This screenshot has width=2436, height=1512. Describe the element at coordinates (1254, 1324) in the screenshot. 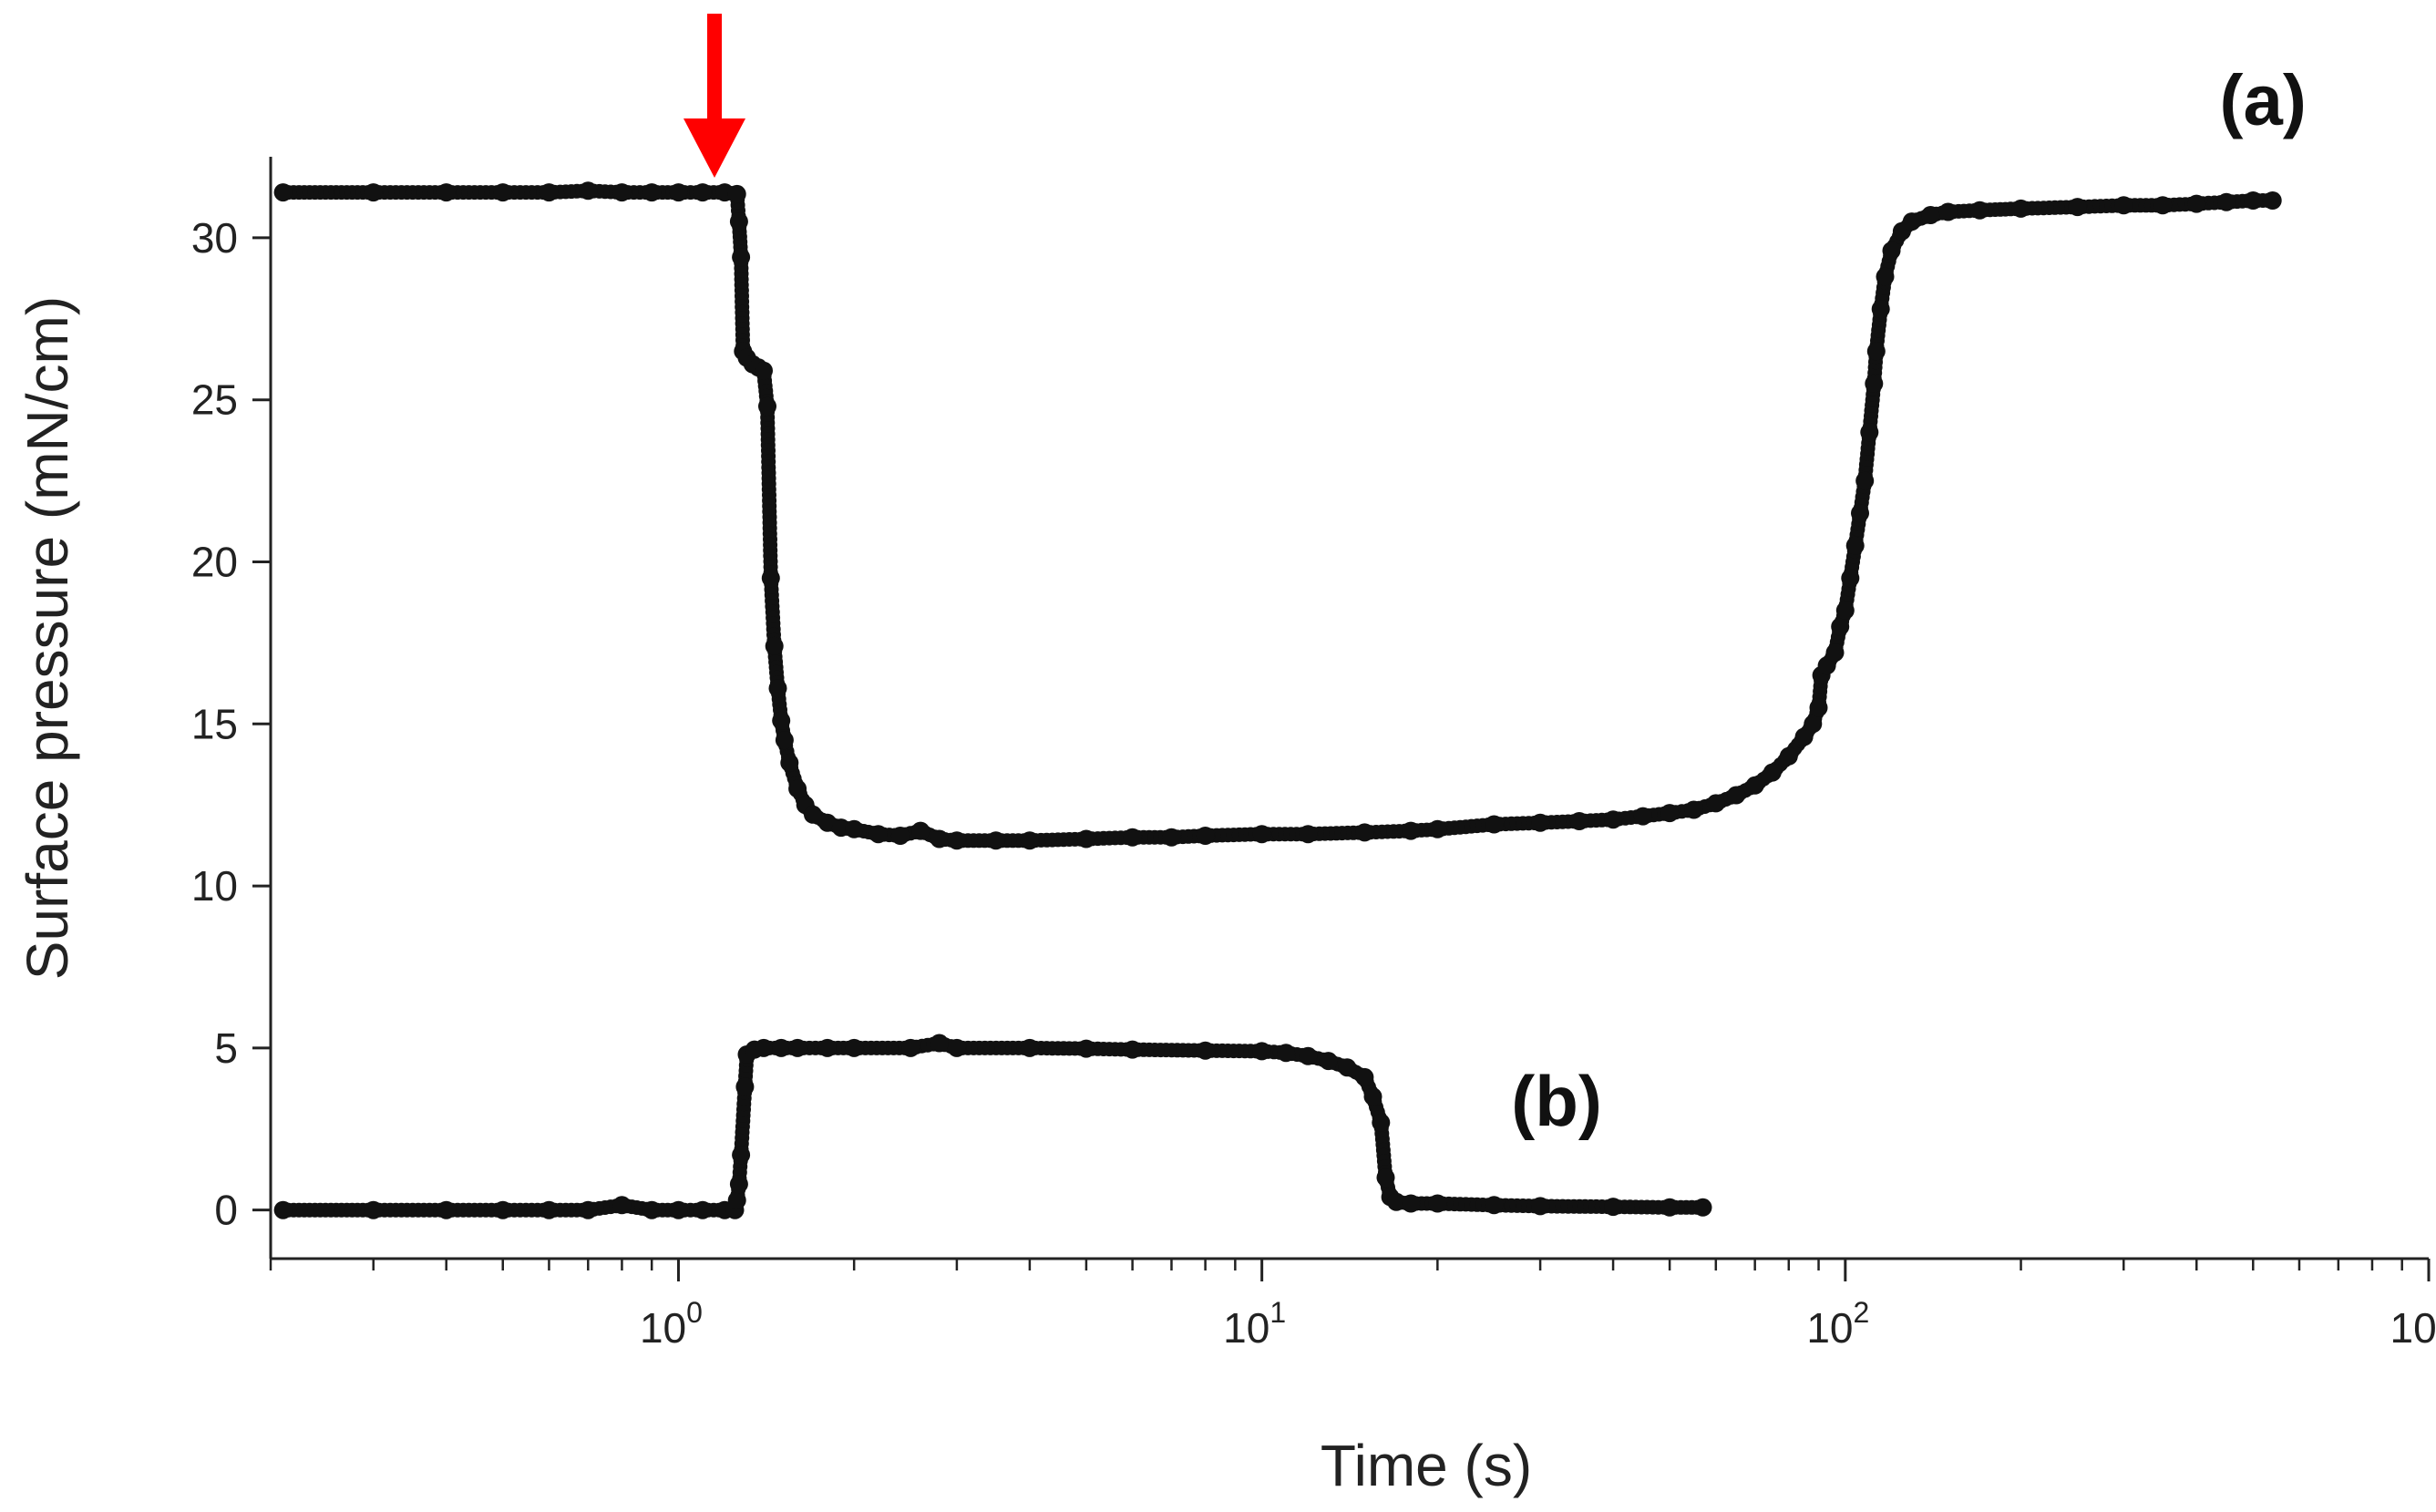

I see `x-tick-label: 101` at that location.